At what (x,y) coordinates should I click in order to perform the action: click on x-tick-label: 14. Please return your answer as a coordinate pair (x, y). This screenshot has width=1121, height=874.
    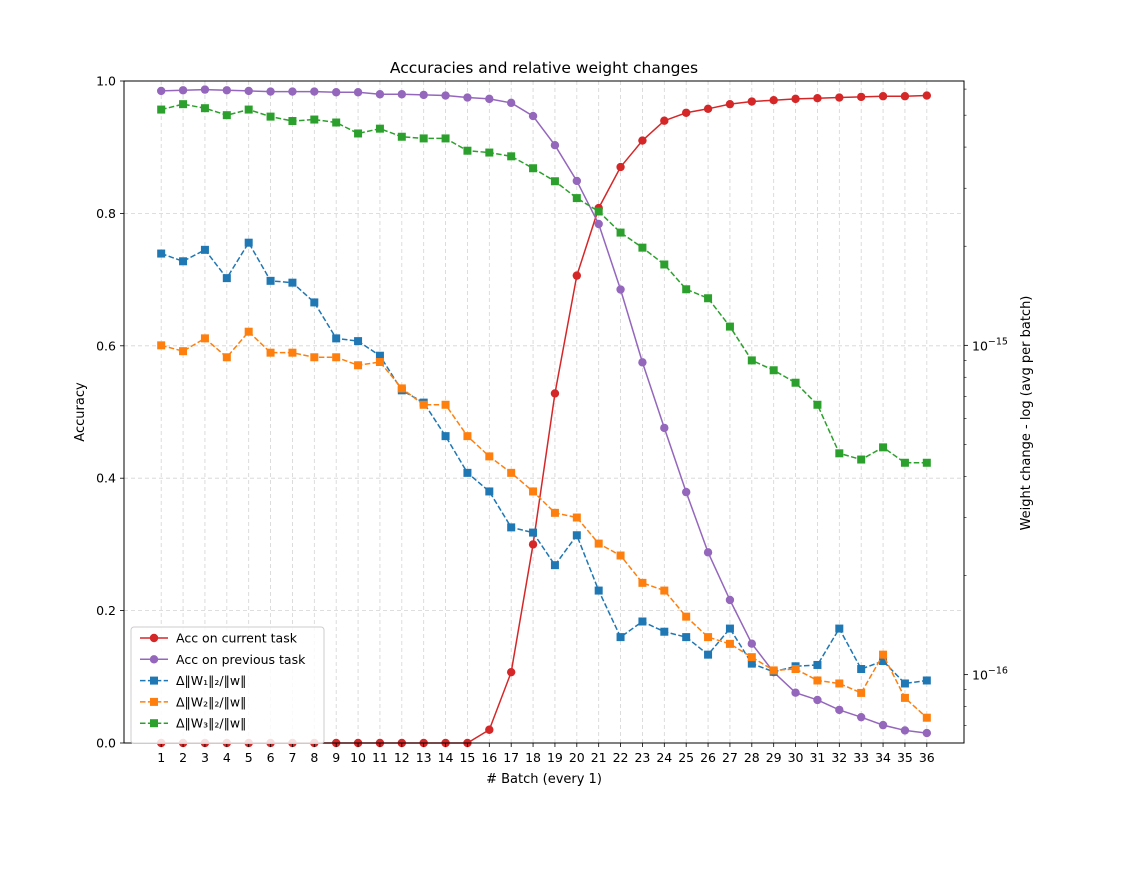
    Looking at the image, I should click on (446, 757).